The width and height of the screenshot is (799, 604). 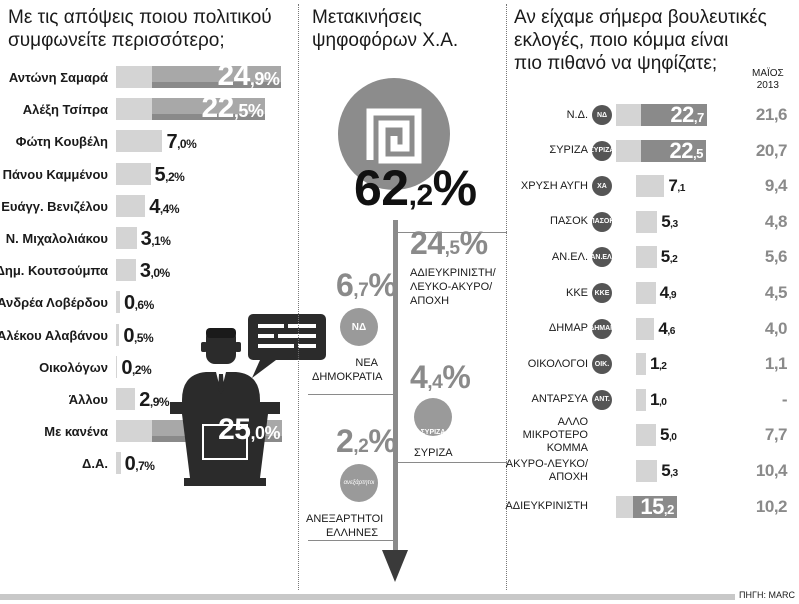 I want to click on right-value-label: 7,1, so click(x=676, y=187).